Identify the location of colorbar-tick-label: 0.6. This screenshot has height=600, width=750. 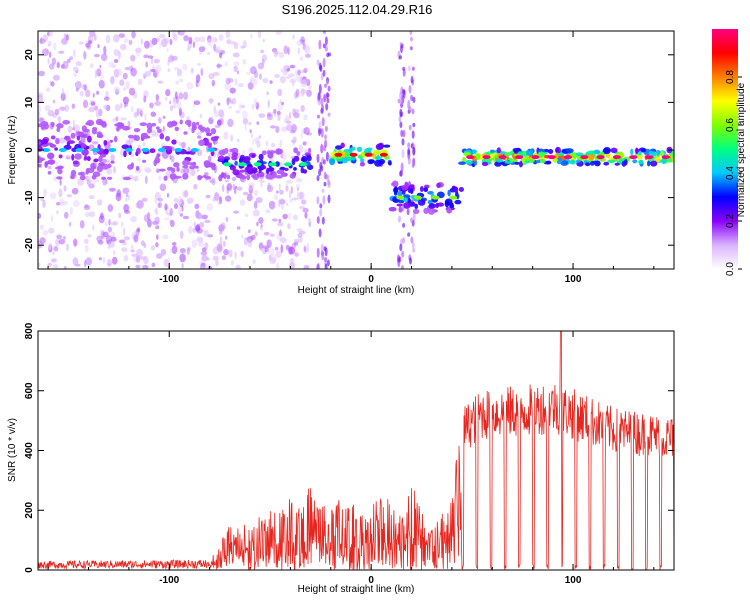
(730, 125).